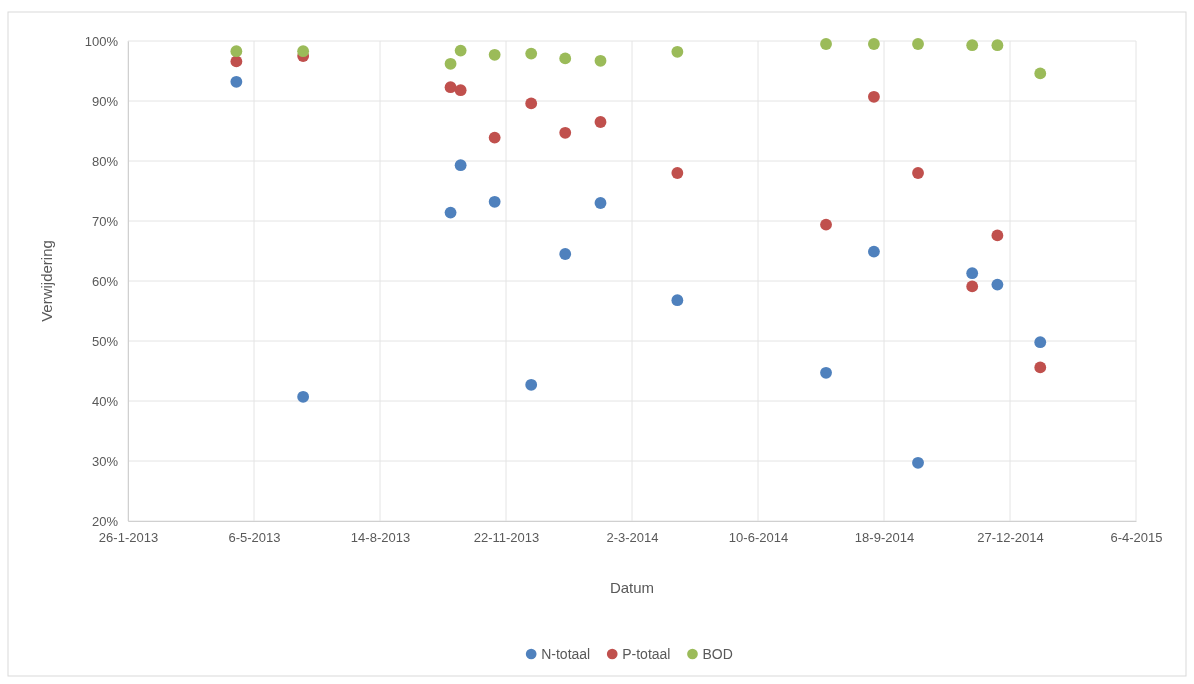  What do you see at coordinates (46, 281) in the screenshot?
I see `y-axis-title: Verwijdering` at bounding box center [46, 281].